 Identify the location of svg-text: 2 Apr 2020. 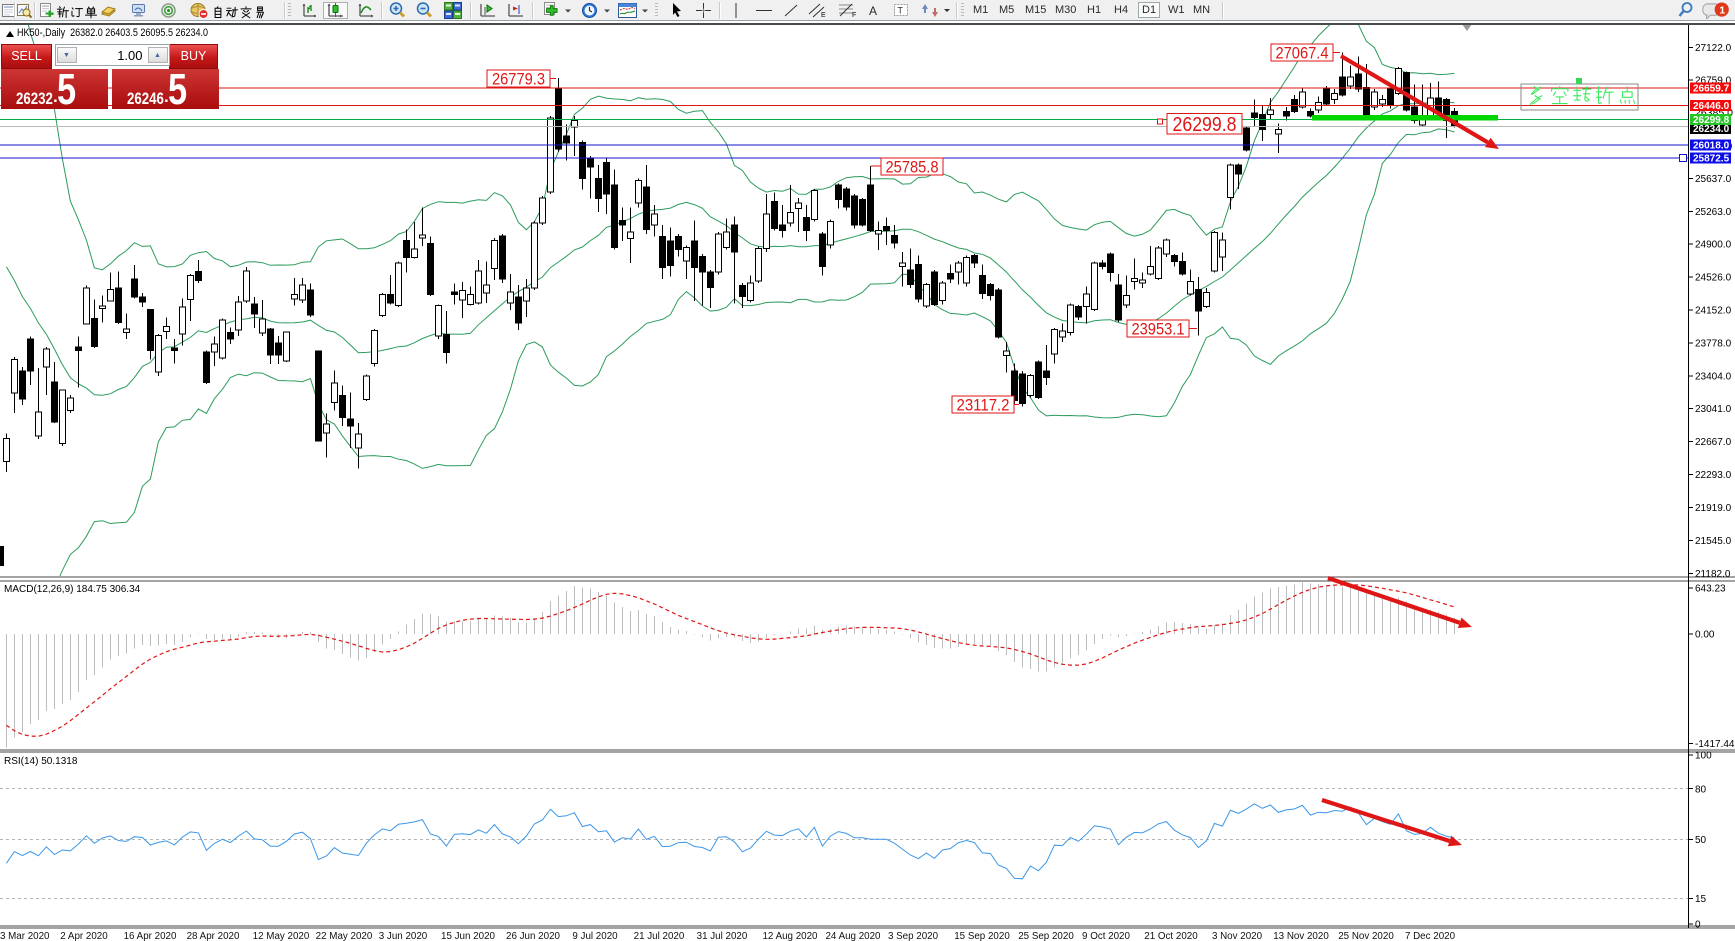
(84, 936).